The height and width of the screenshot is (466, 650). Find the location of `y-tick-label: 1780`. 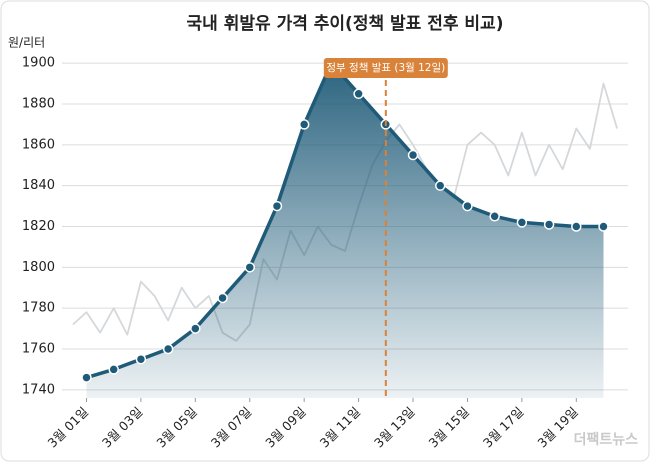

y-tick-label: 1780 is located at coordinates (38, 308).